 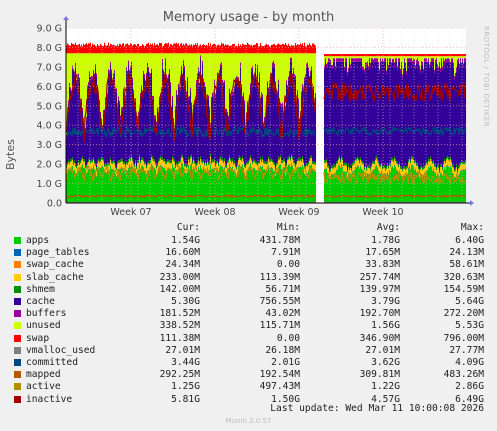 What do you see at coordinates (282, 314) in the screenshot?
I see `legend-min: 43.02M` at bounding box center [282, 314].